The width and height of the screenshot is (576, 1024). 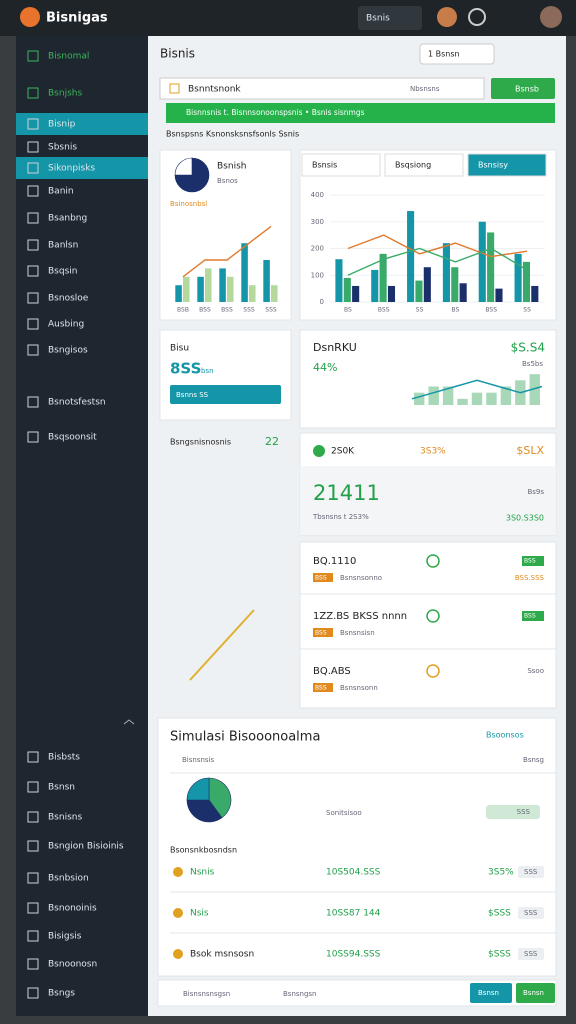 I want to click on nav-item: Bsanbng, so click(x=67, y=219).